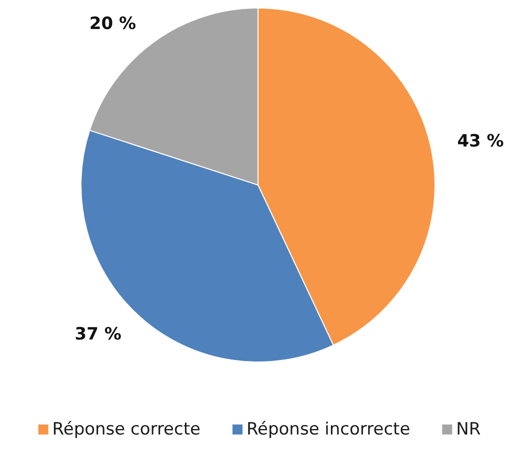 This screenshot has width=517, height=453. Describe the element at coordinates (328, 430) in the screenshot. I see `legend-label: Réponse incorrecte` at that location.